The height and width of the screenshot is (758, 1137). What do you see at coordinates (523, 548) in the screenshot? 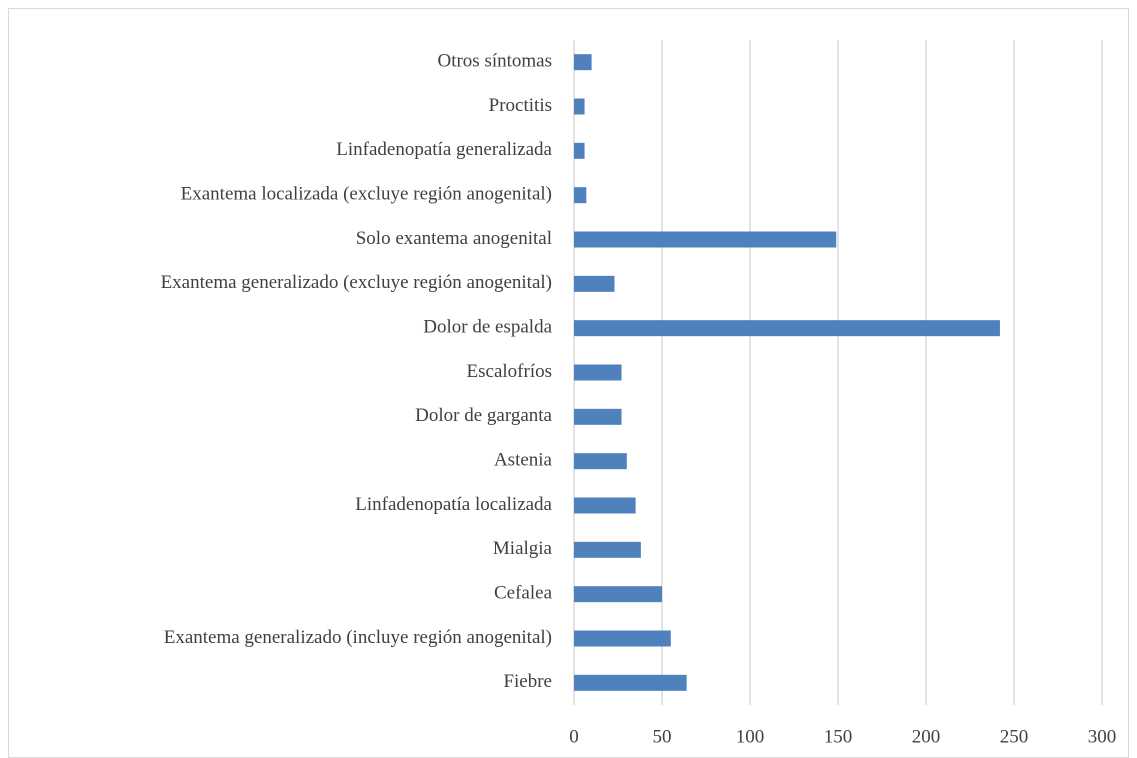
I see `y-tick-label: Mialgia` at bounding box center [523, 548].